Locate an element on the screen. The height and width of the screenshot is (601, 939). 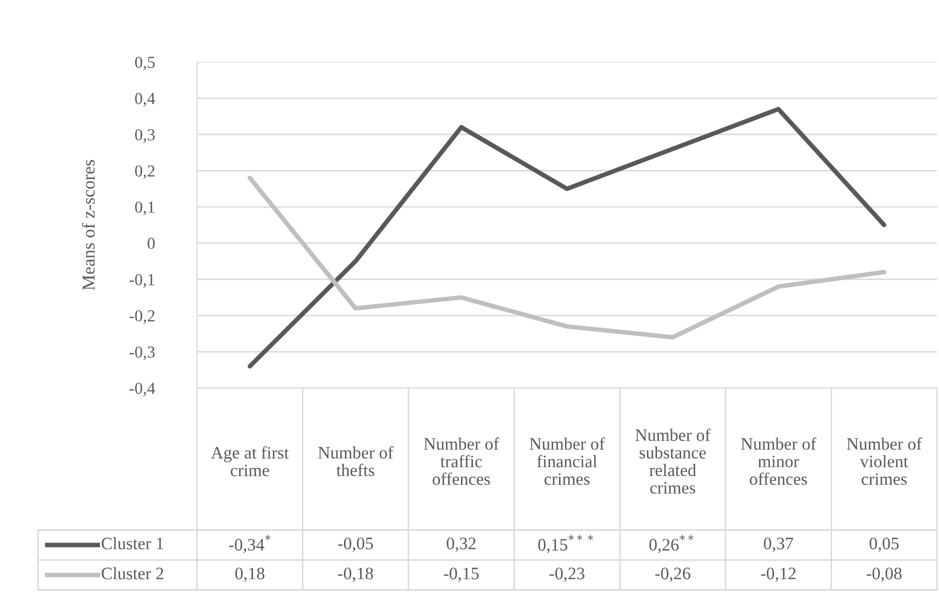
y-axis-title: Means of z-scores is located at coordinates (88, 225).